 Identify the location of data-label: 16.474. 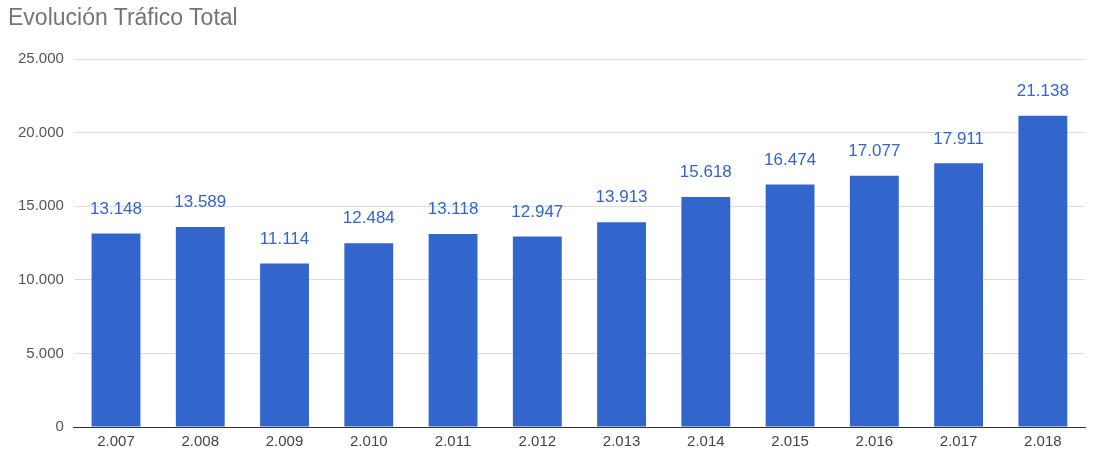
(790, 159).